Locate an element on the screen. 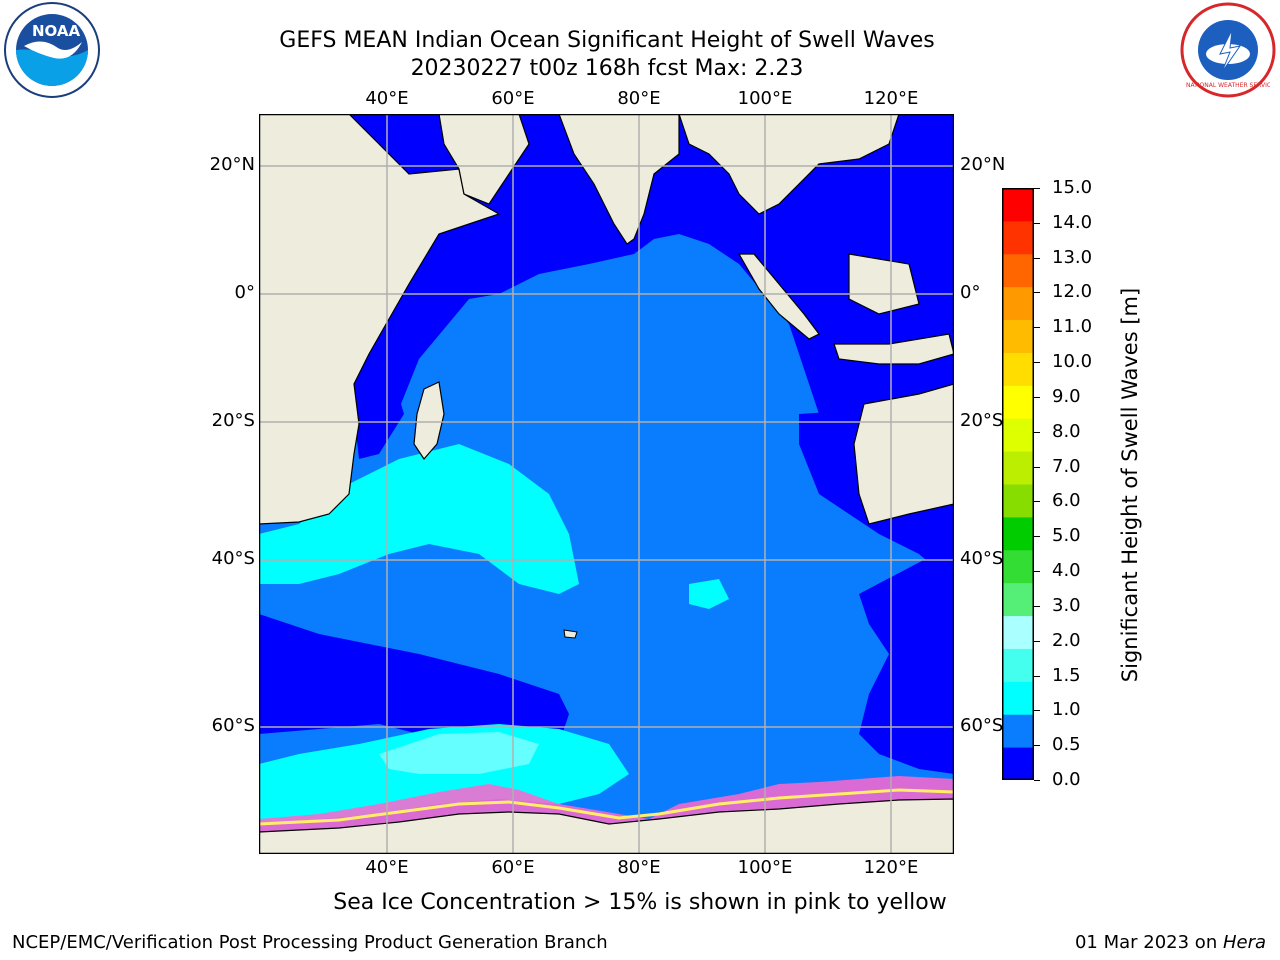 Image resolution: width=1280 pixels, height=960 pixels. lat-tick-right: 0° is located at coordinates (970, 292).